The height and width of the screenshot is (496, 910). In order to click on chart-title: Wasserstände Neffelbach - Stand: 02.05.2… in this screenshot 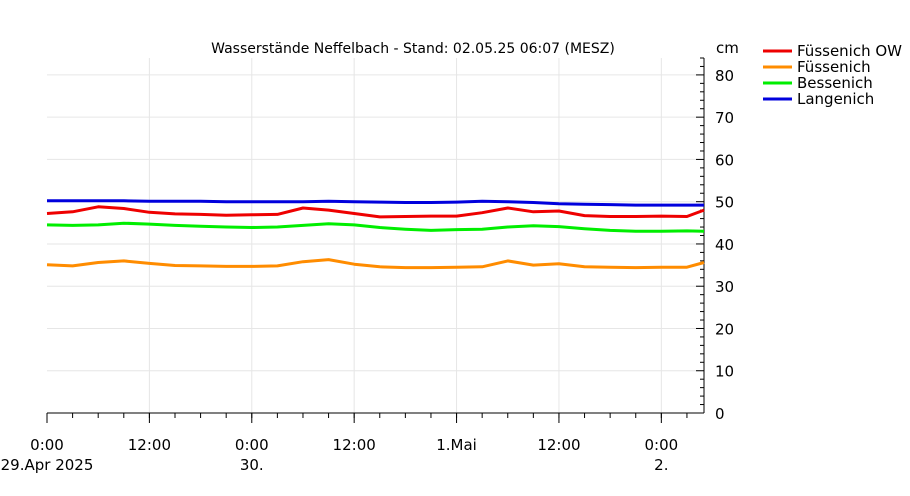, I will do `click(413, 49)`.